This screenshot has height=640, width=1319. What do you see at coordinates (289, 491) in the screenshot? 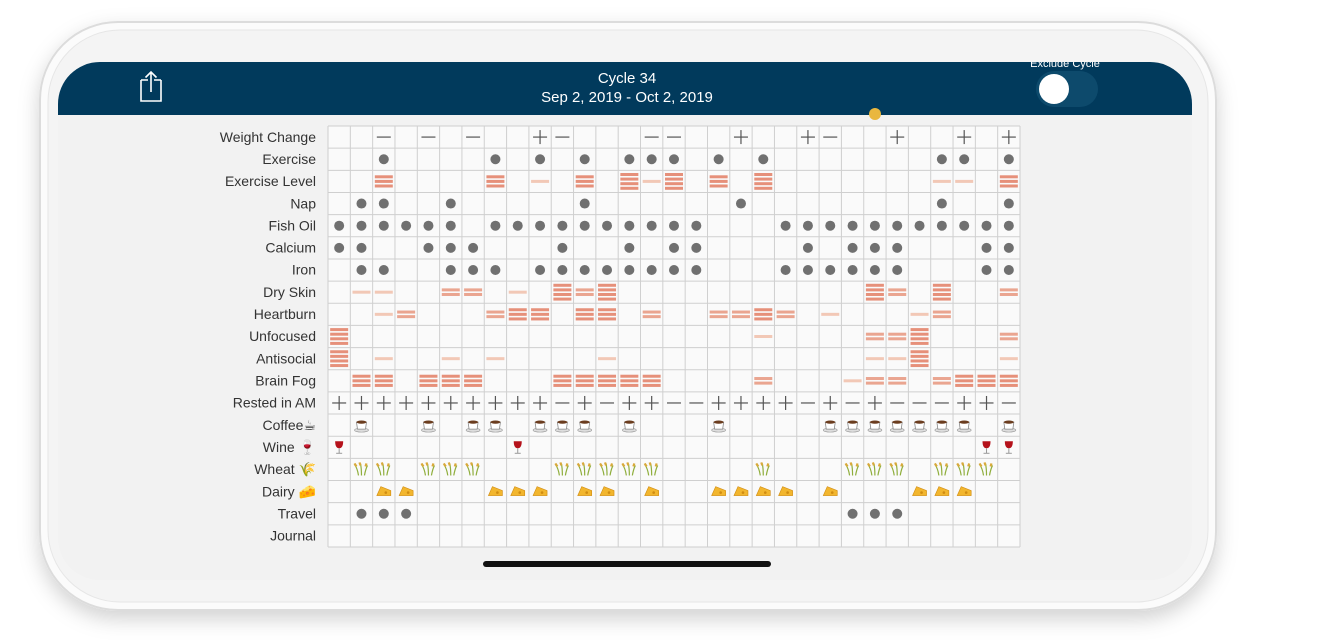
I see `row-label: Dairy 🧀` at bounding box center [289, 491].